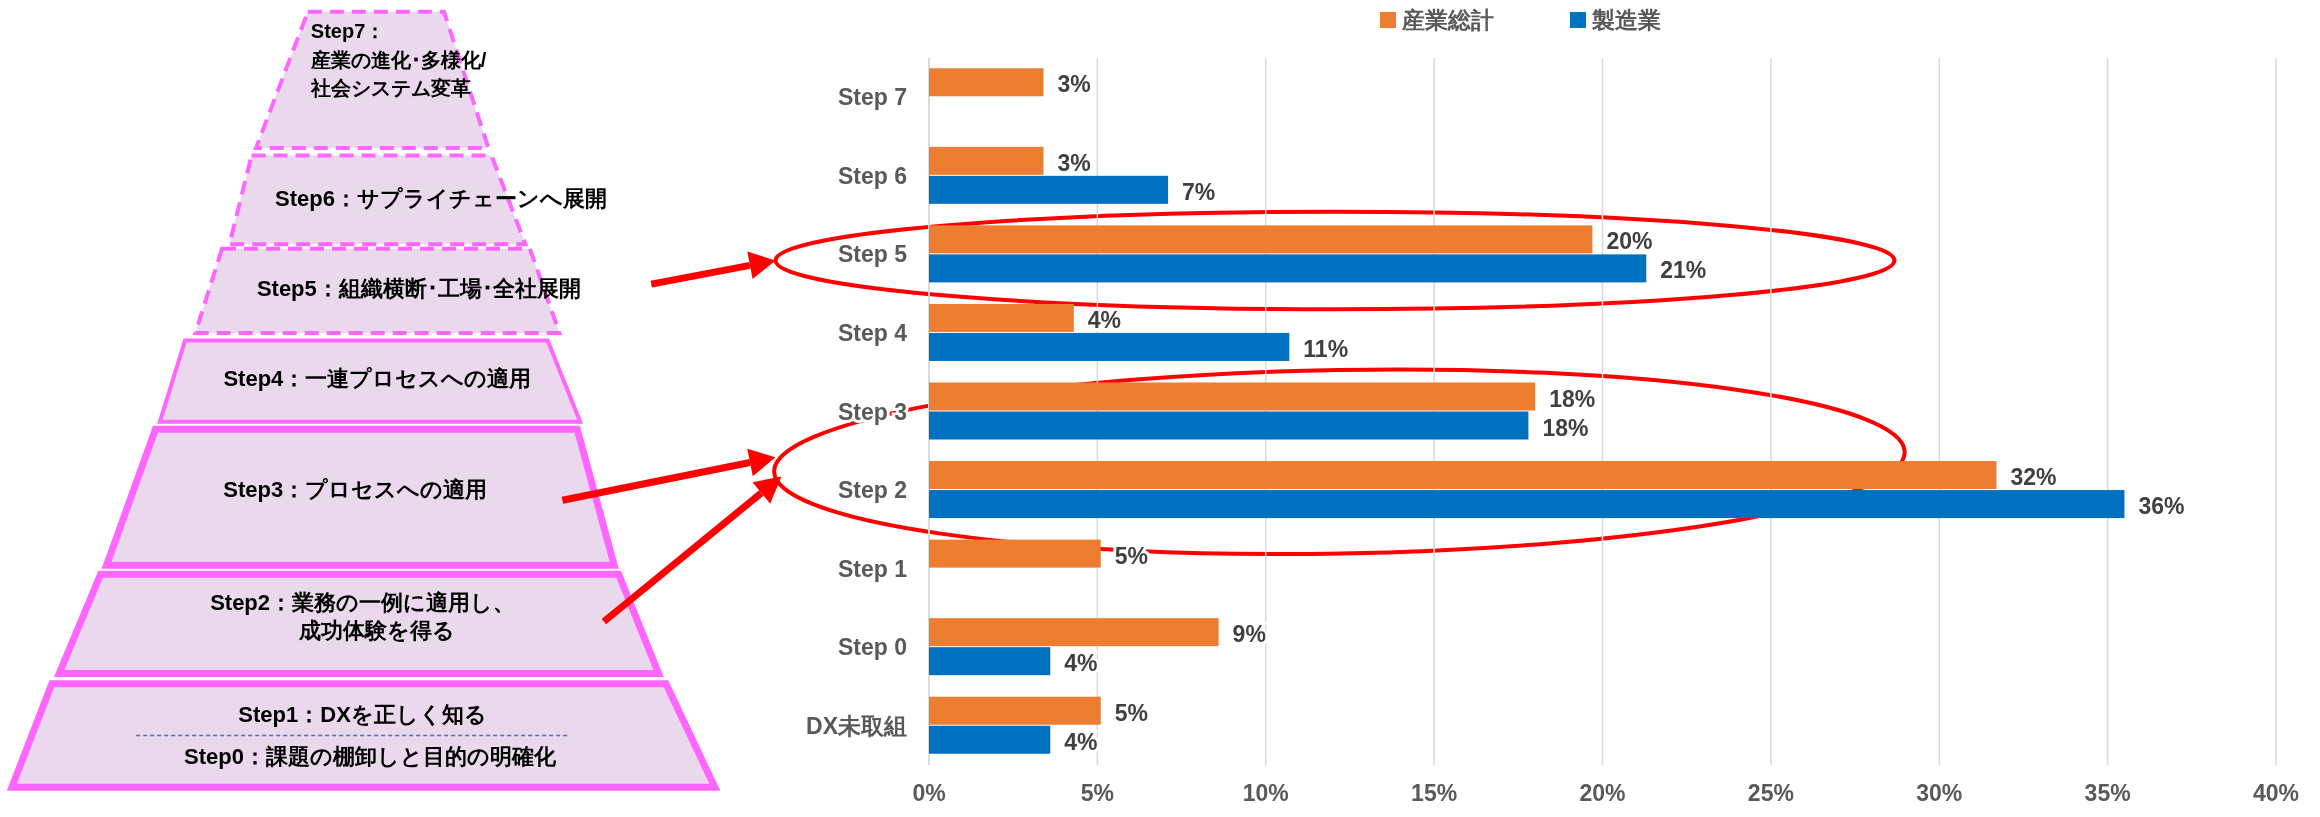  I want to click on text: Step5：組織横断･工場･全社展開, so click(418, 288).